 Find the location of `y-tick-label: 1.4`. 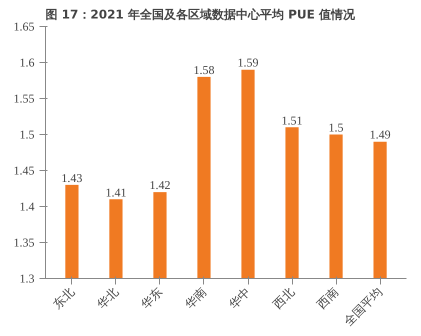

y-tick-label: 1.4 is located at coordinates (27, 207).